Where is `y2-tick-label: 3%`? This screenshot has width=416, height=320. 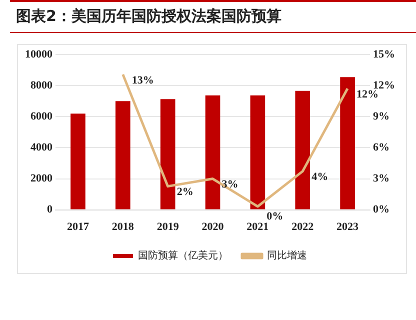 y2-tick-label: 3% is located at coordinates (381, 178).